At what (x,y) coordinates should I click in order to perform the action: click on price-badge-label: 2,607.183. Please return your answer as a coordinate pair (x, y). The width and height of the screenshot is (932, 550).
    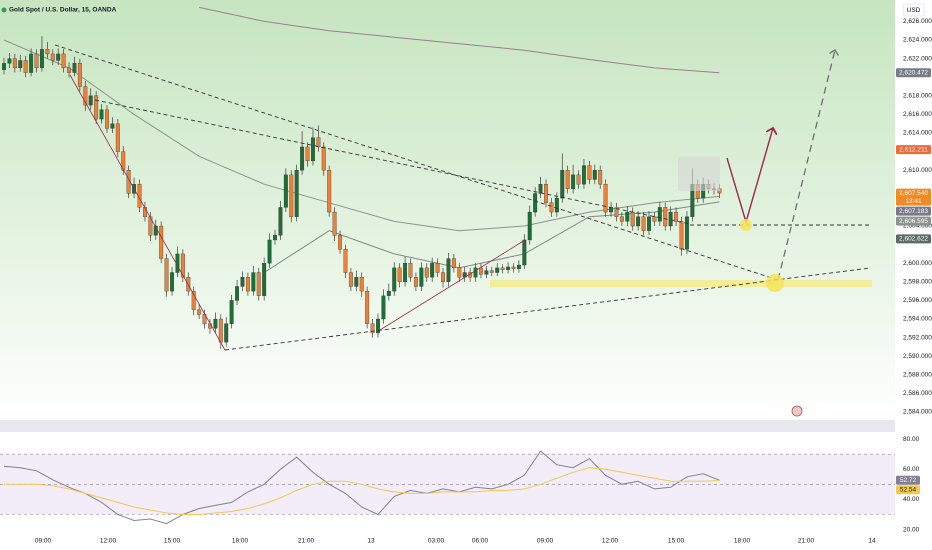
    Looking at the image, I should click on (913, 211).